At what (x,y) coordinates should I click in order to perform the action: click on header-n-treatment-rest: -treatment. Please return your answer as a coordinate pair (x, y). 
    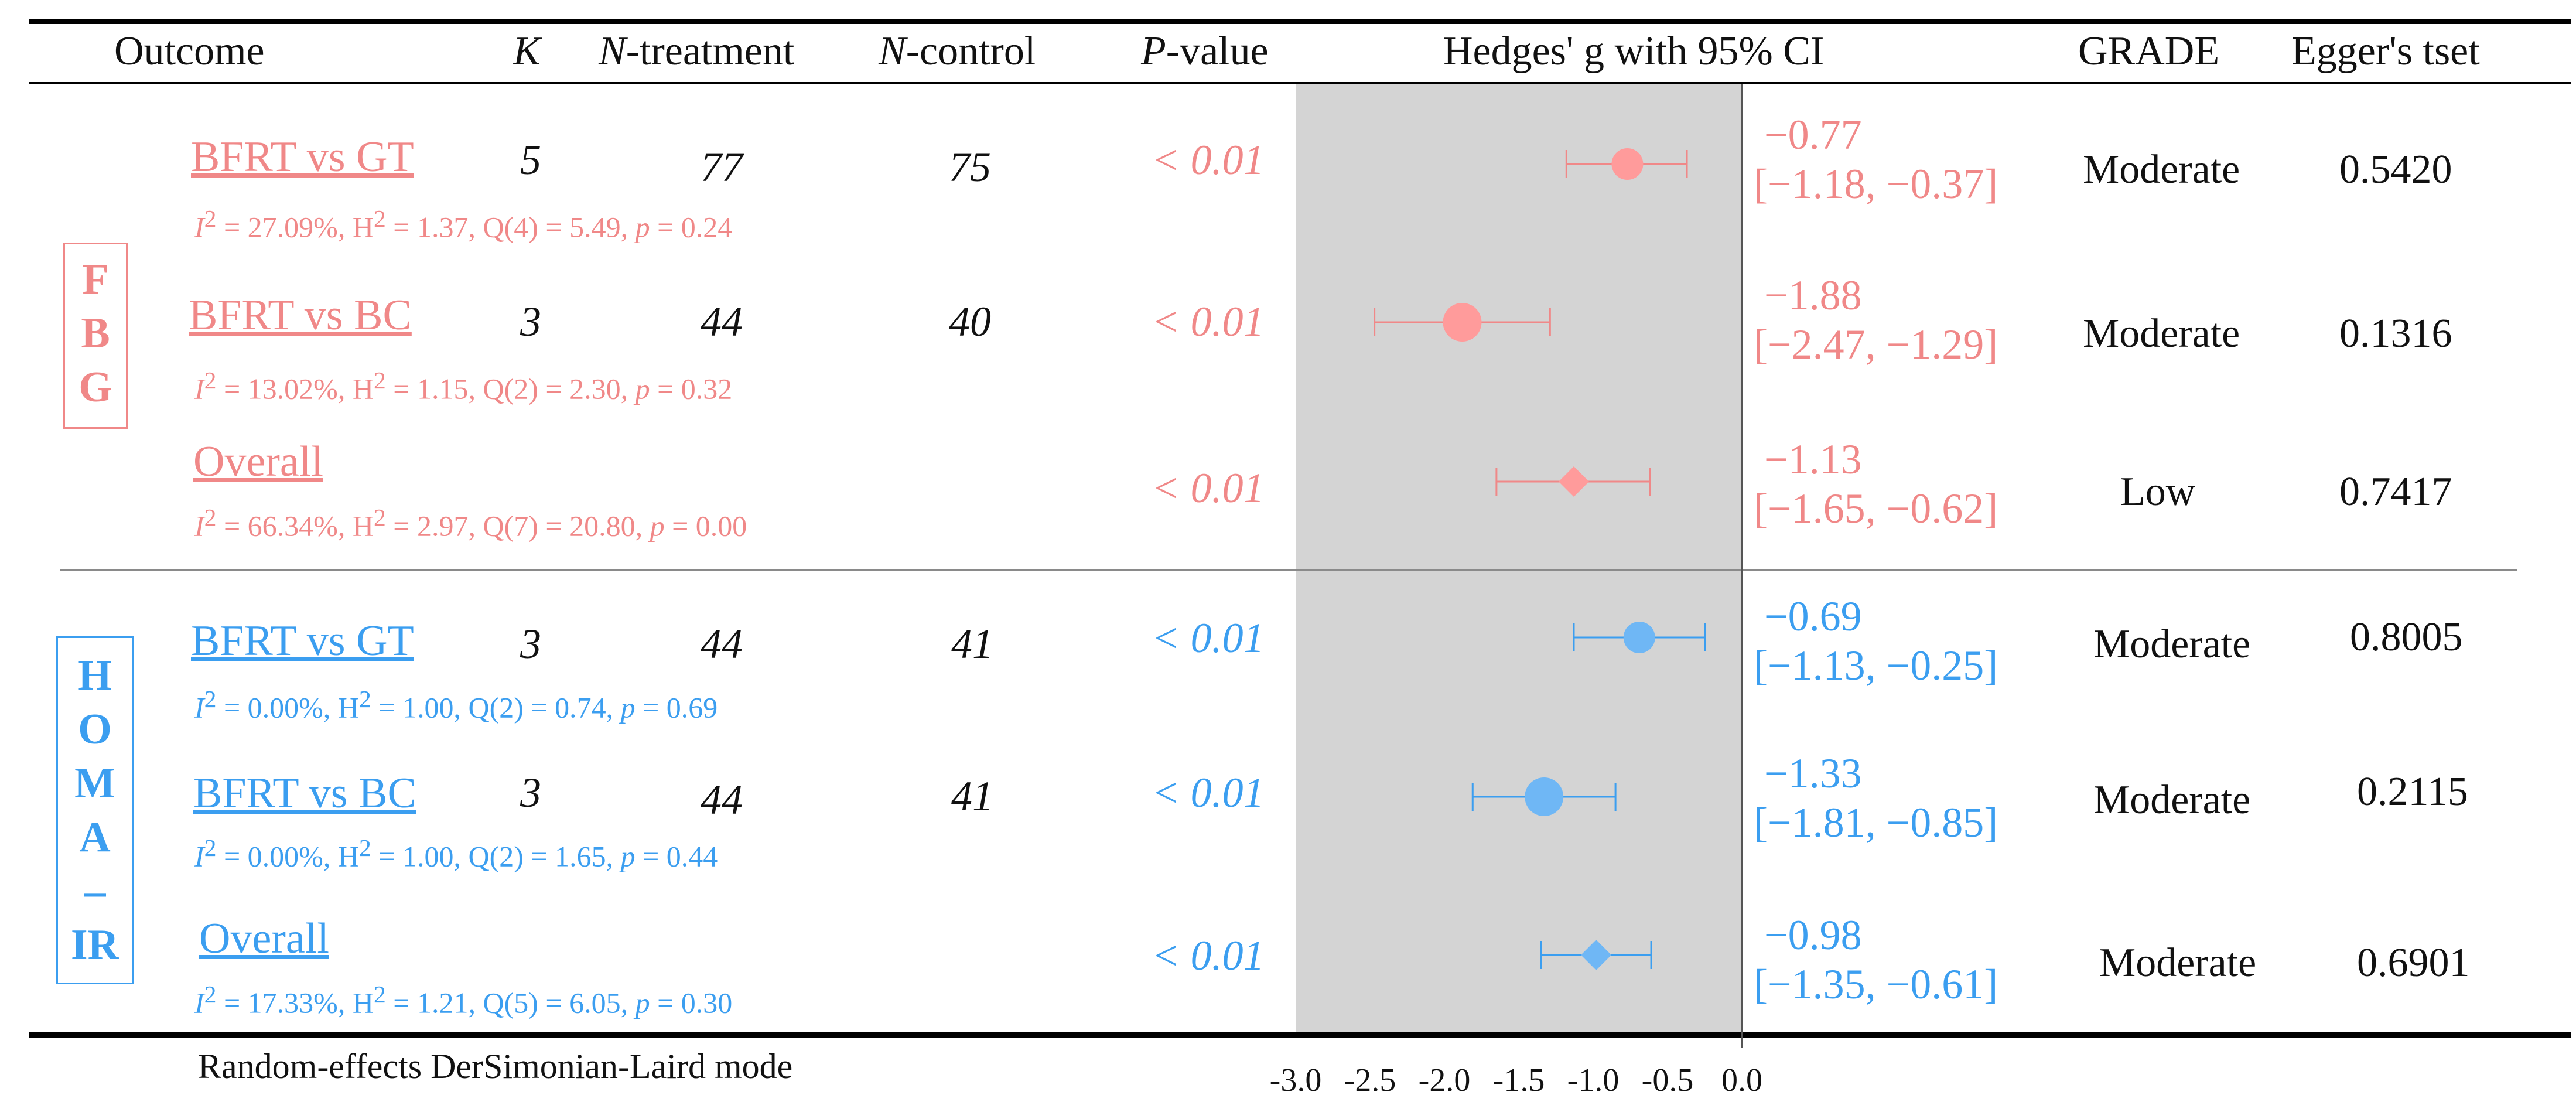
    Looking at the image, I should click on (710, 51).